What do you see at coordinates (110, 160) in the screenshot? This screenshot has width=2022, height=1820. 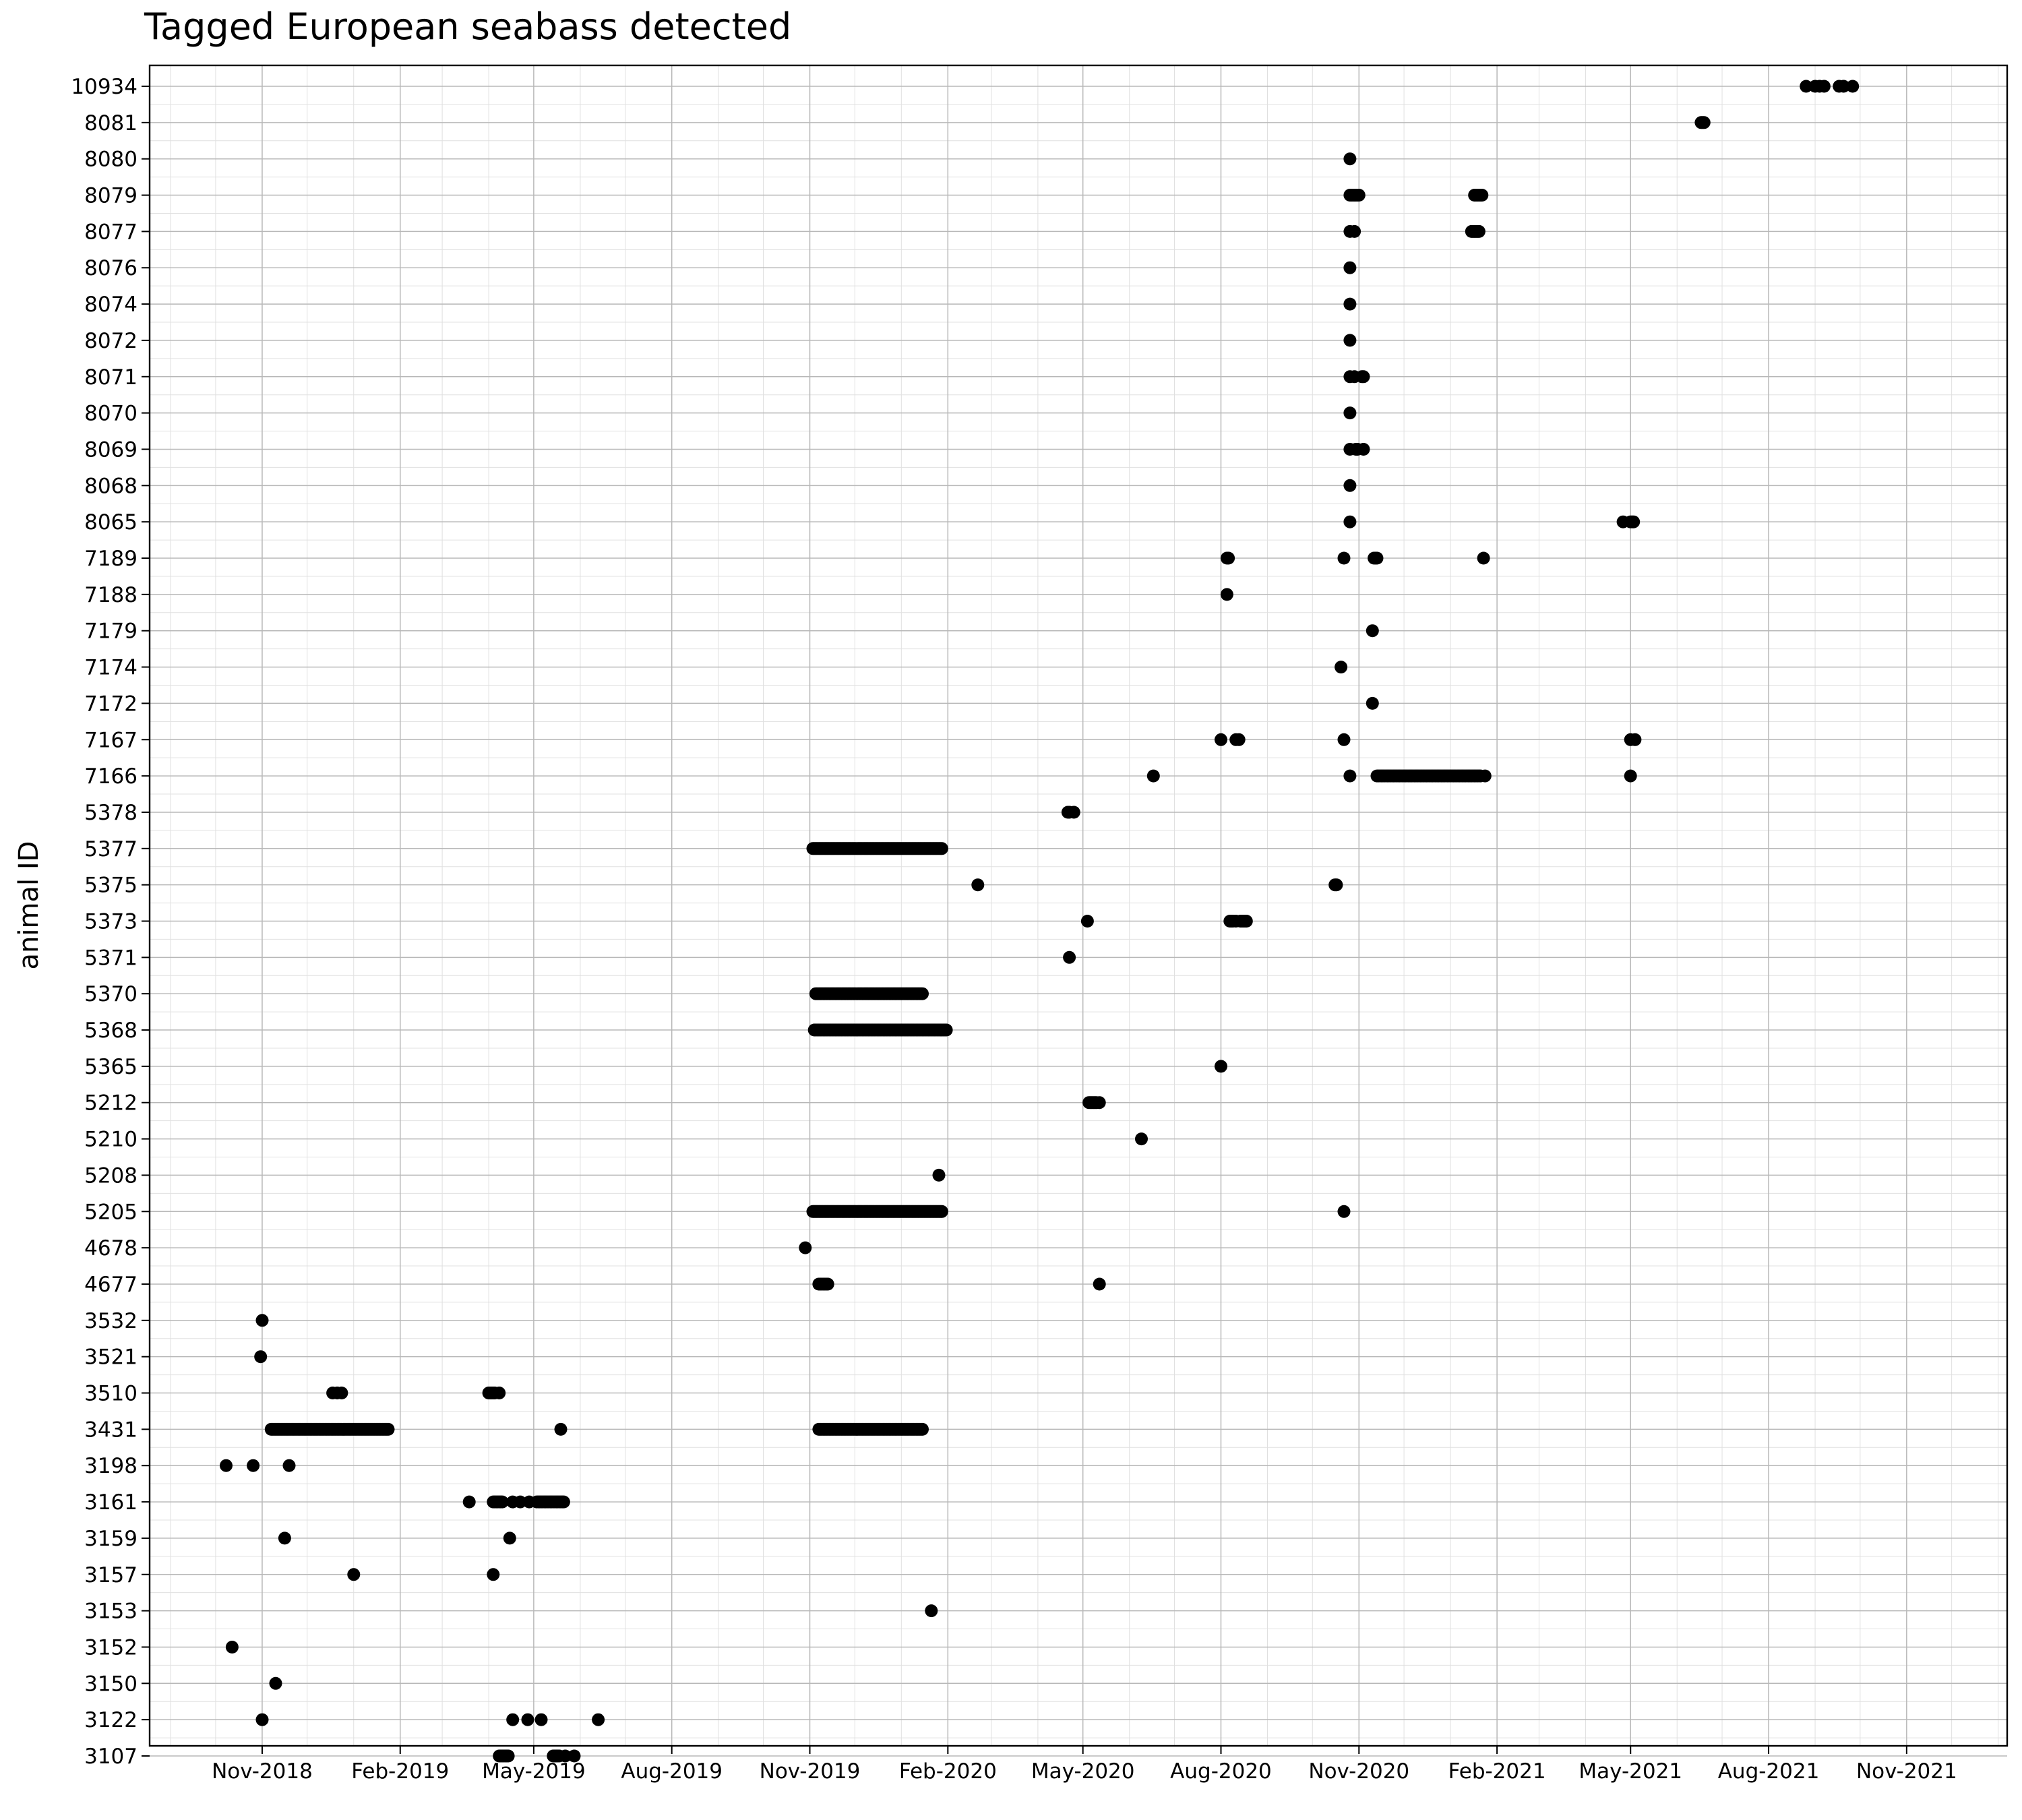 I see `y-tick-label: 8080` at bounding box center [110, 160].